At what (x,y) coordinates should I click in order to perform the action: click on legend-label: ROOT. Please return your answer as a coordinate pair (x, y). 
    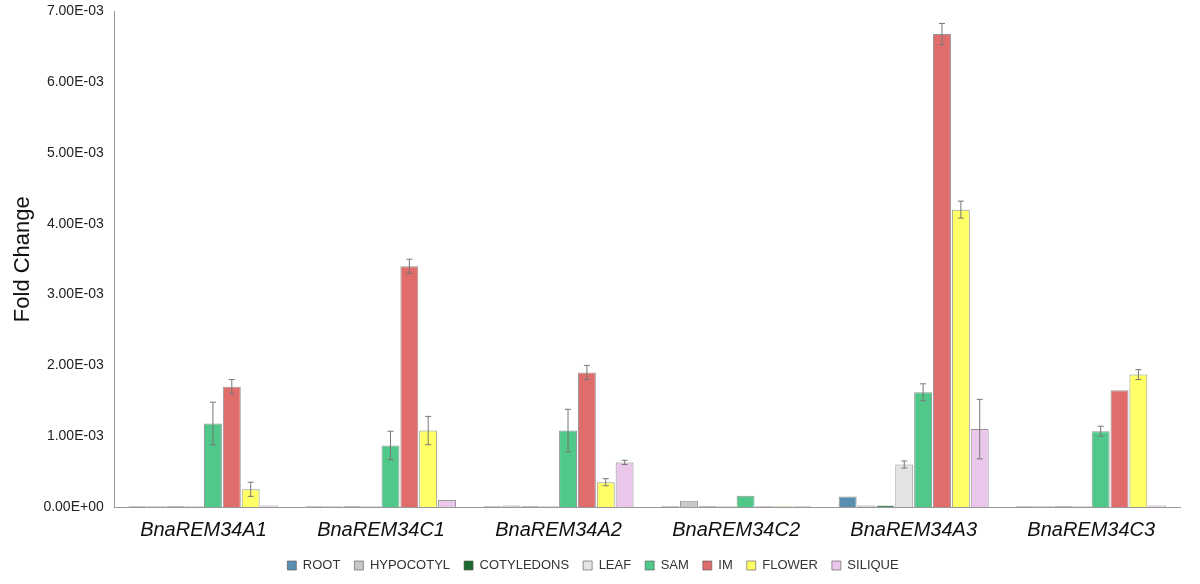
    Looking at the image, I should click on (321, 565).